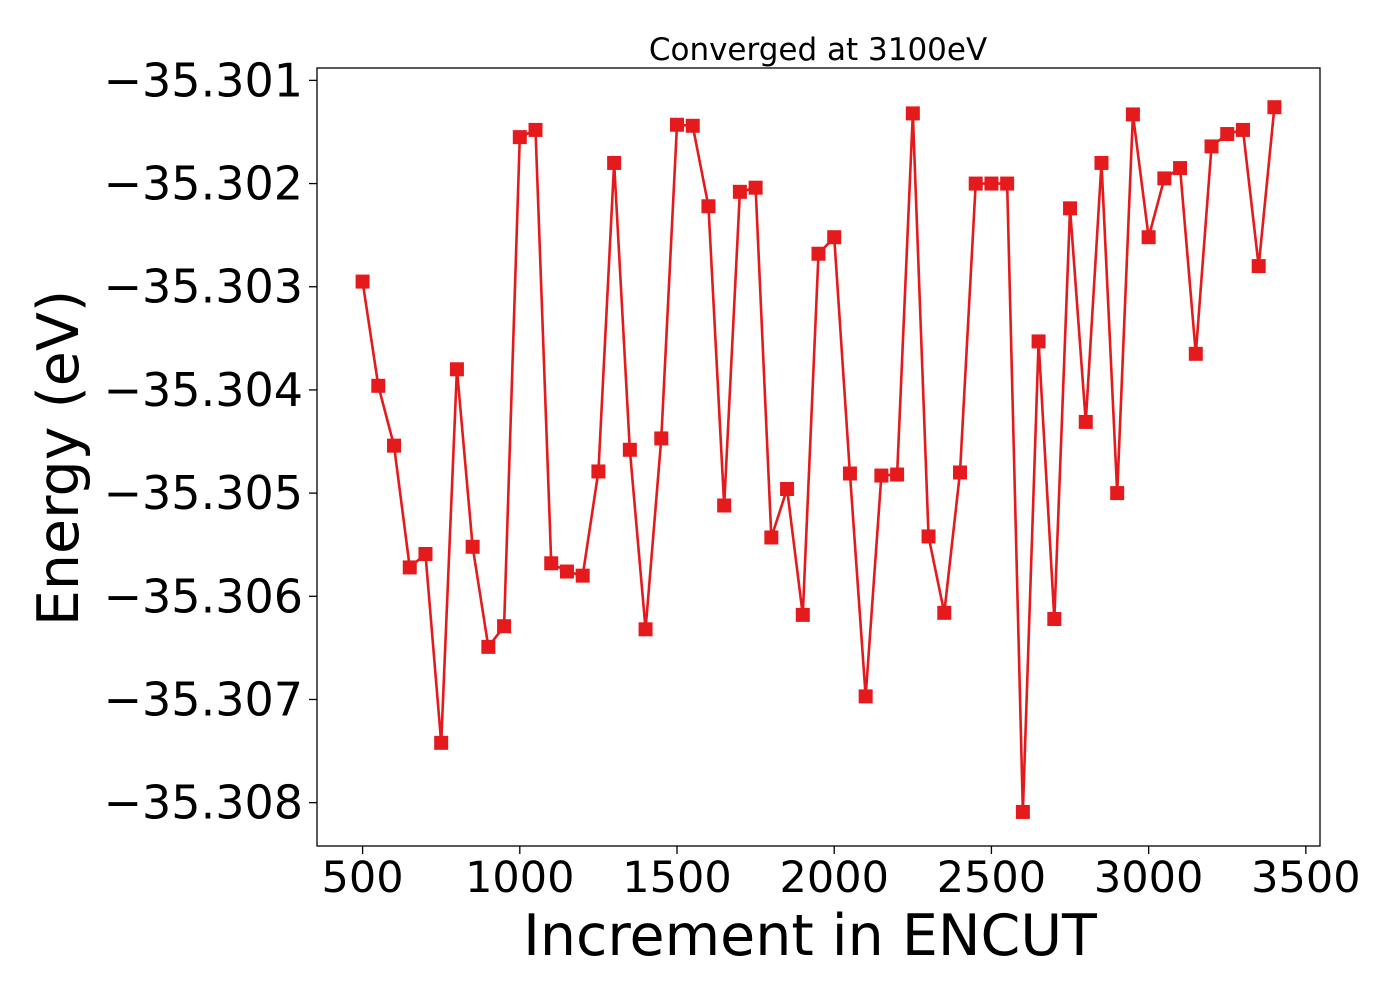 This screenshot has height=1000, width=1400. I want to click on y-tick-label: −35.302, so click(204, 184).